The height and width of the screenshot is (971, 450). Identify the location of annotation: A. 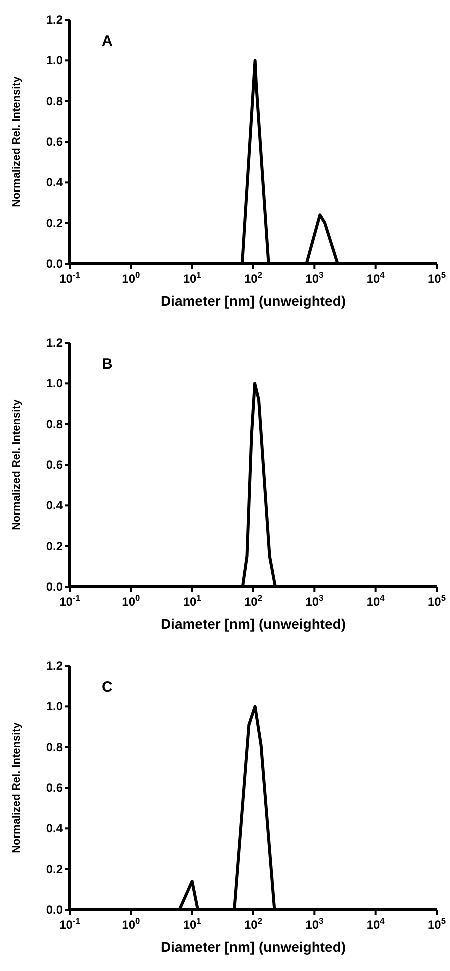
(107, 41).